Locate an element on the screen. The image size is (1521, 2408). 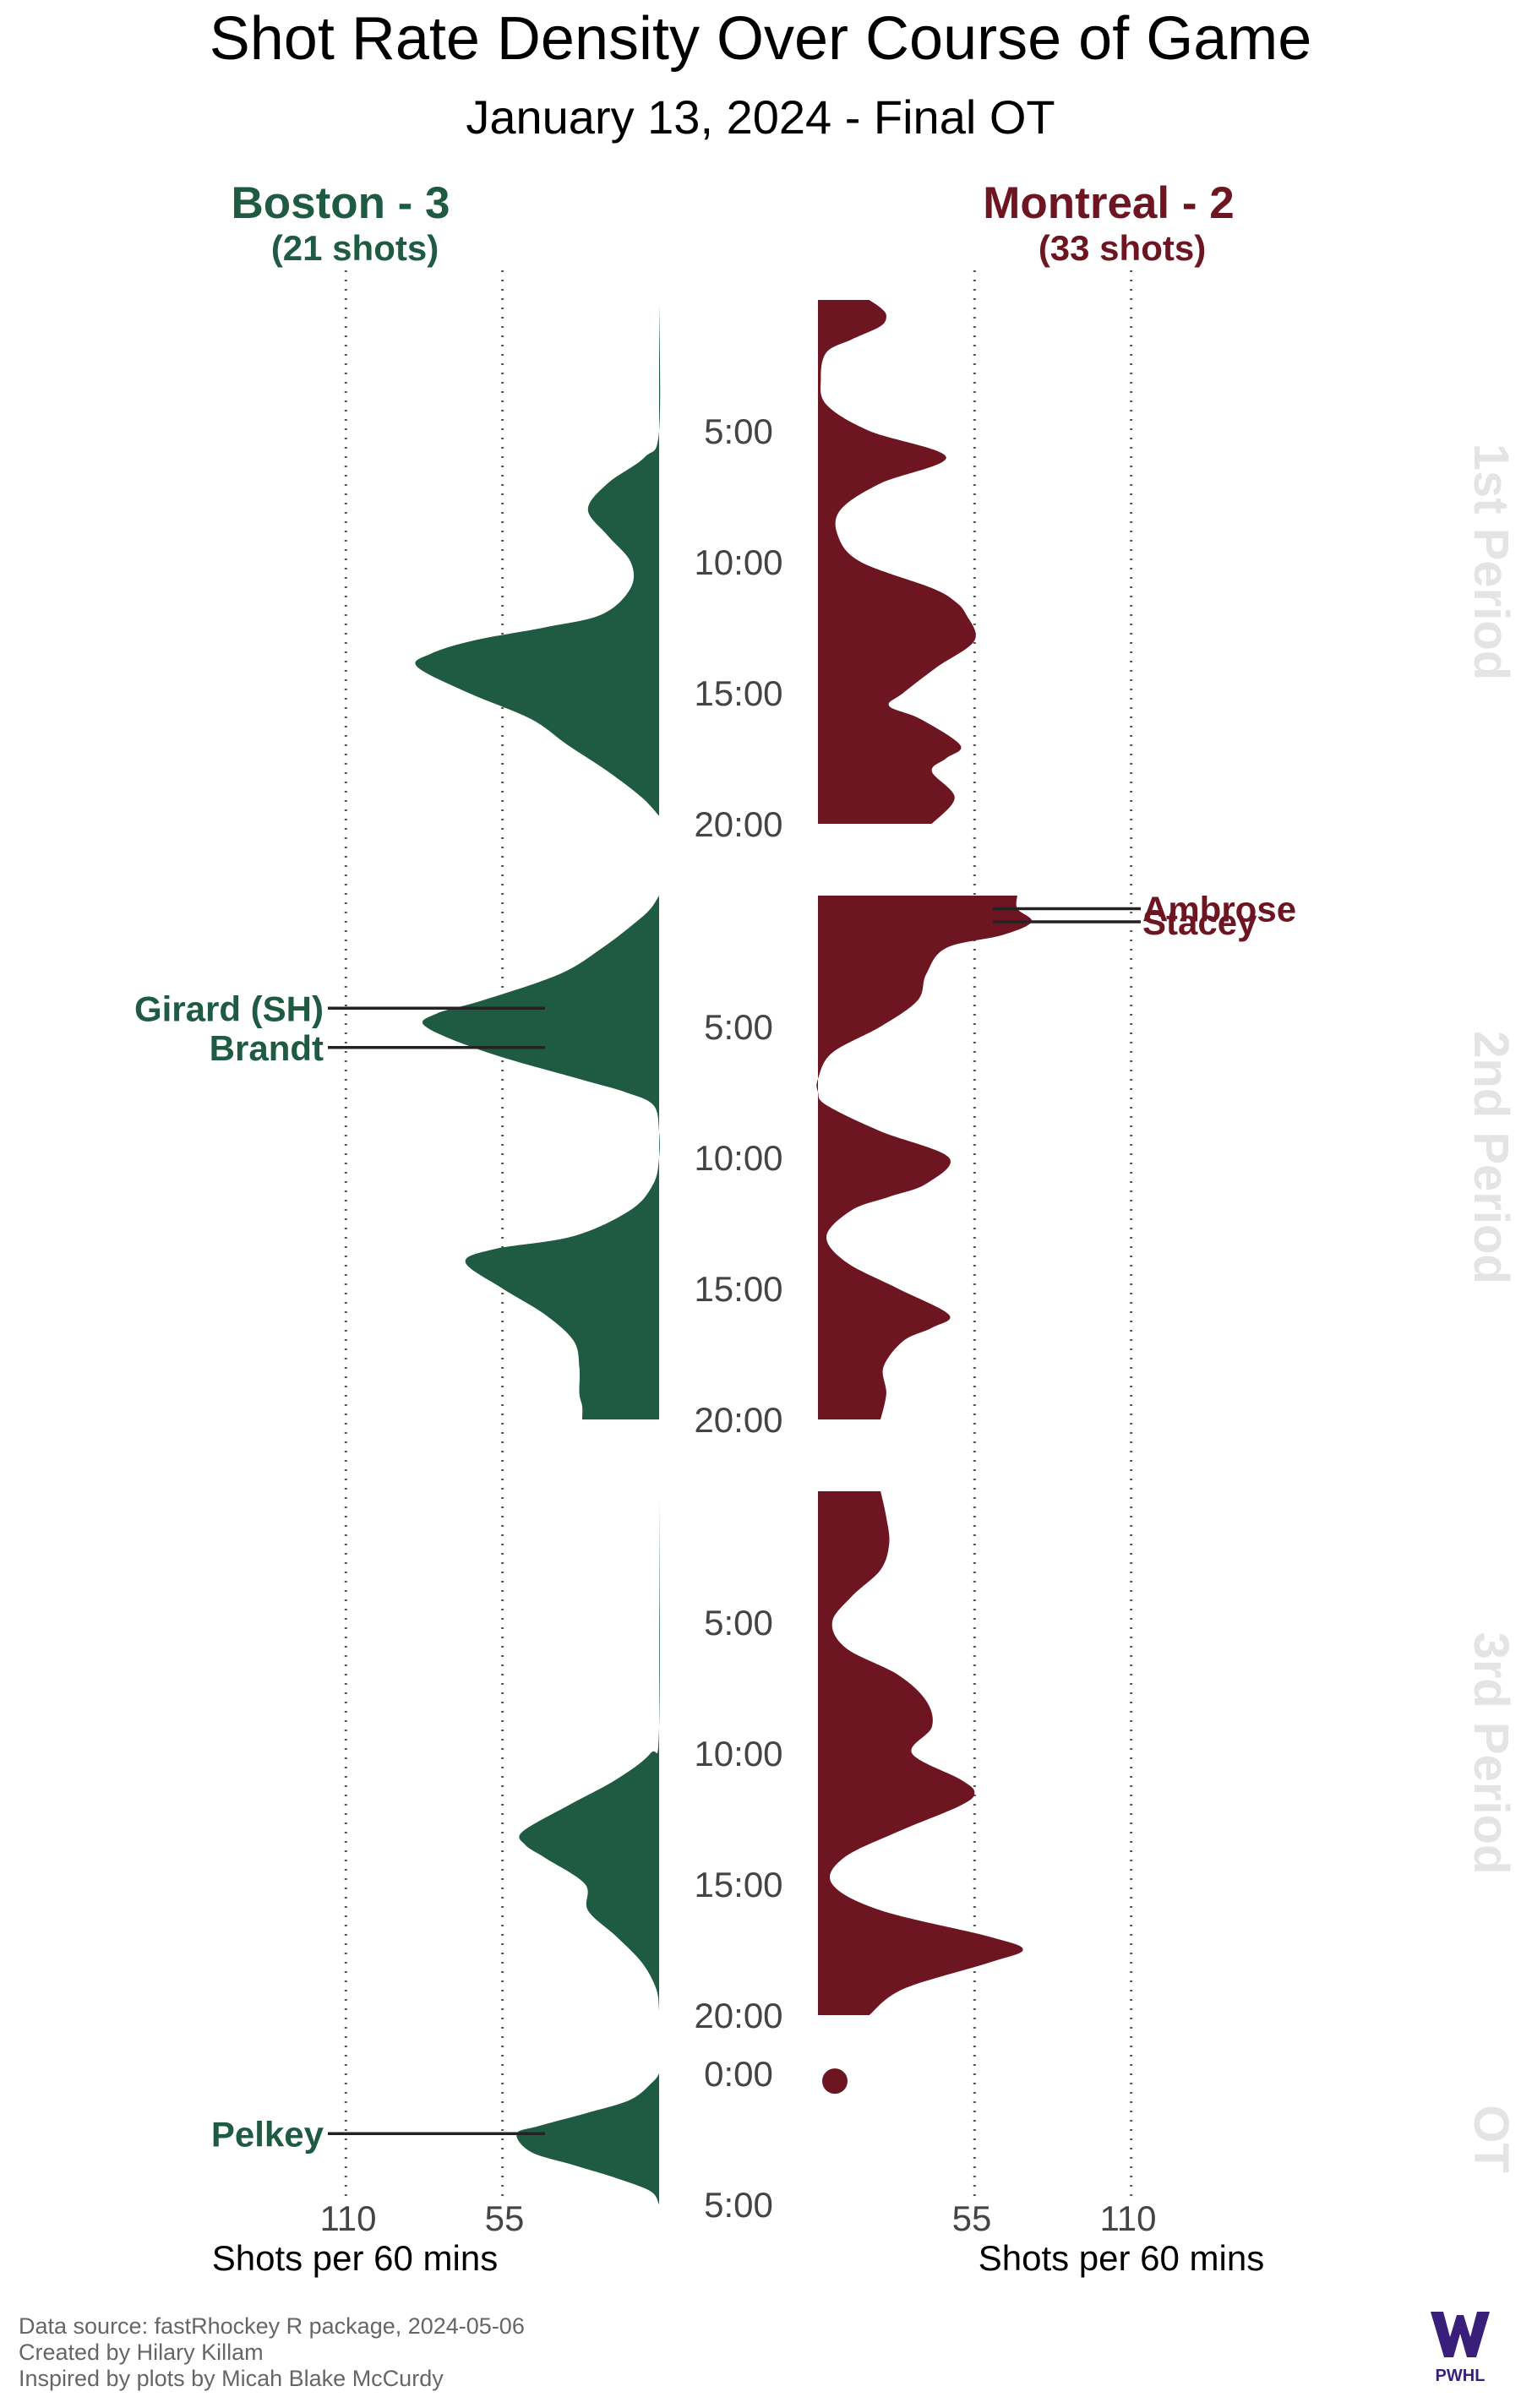
time-tick-3rd-period-1500: 15:00 is located at coordinates (738, 1884).